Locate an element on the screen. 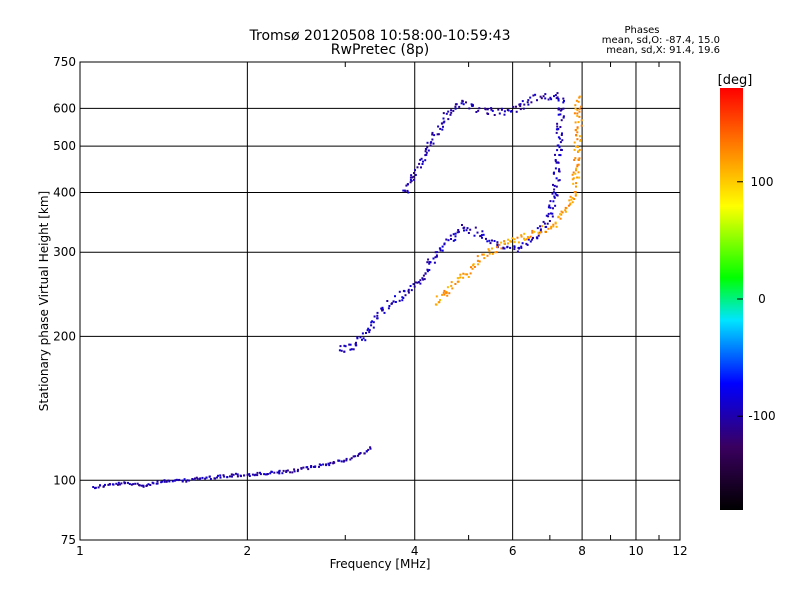 Image resolution: width=800 pixels, height=600 pixels. x-tick-label: 2 is located at coordinates (248, 551).